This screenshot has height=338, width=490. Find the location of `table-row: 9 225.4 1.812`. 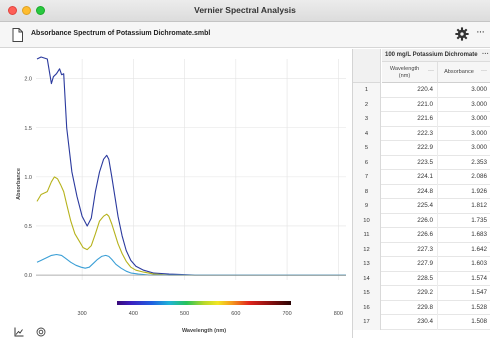

table-row: 9 225.4 1.812 is located at coordinates (421, 206).